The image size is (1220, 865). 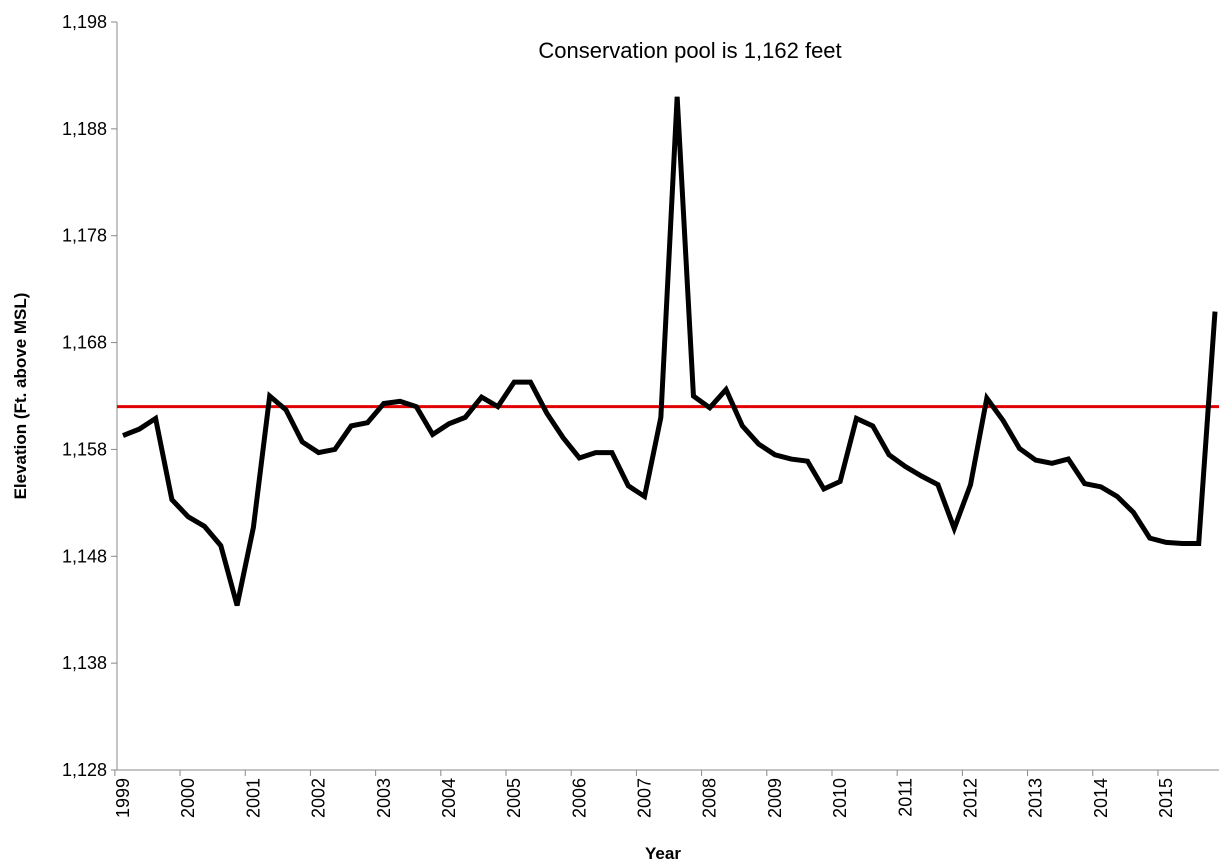 I want to click on x-tick-label: 1999, so click(x=123, y=798).